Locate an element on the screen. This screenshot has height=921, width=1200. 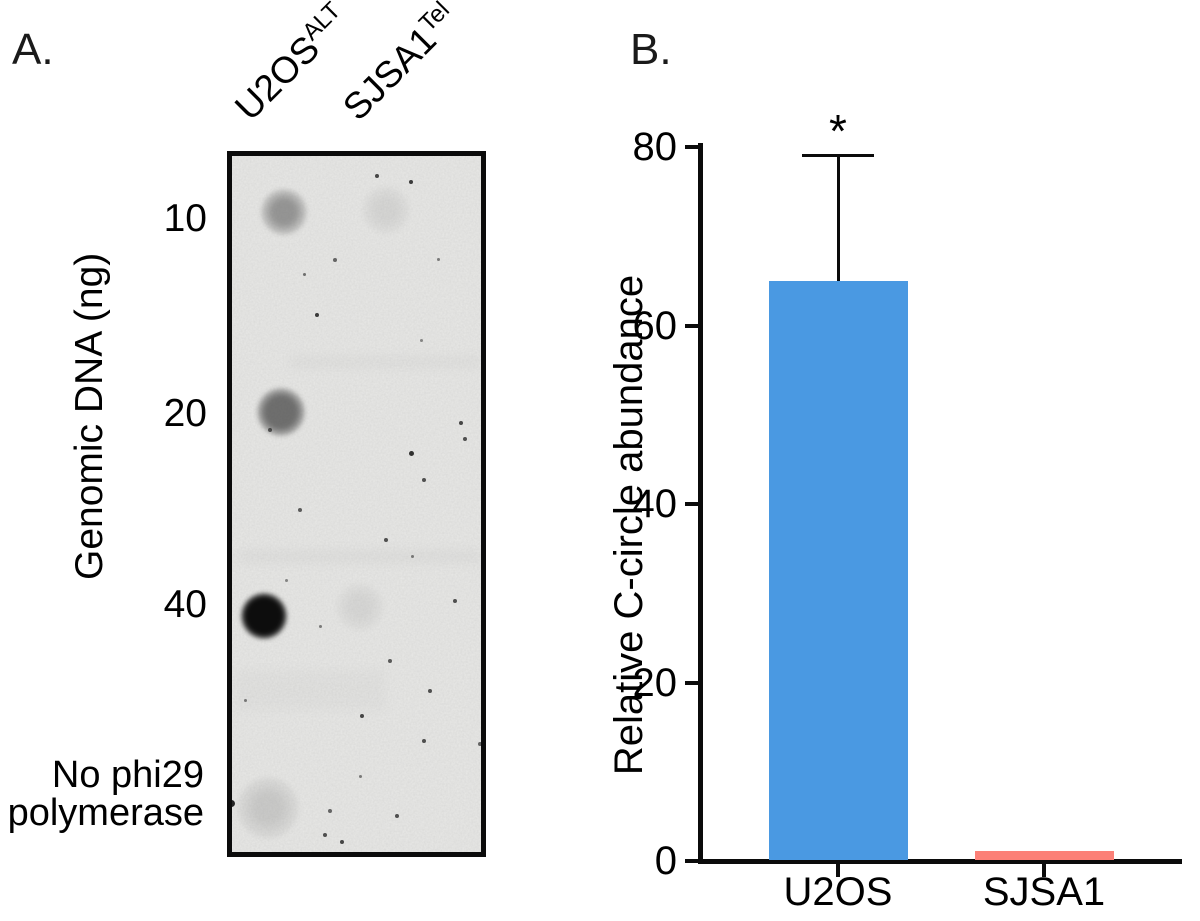
y-tick-label-20: 20 is located at coordinates (655, 682).